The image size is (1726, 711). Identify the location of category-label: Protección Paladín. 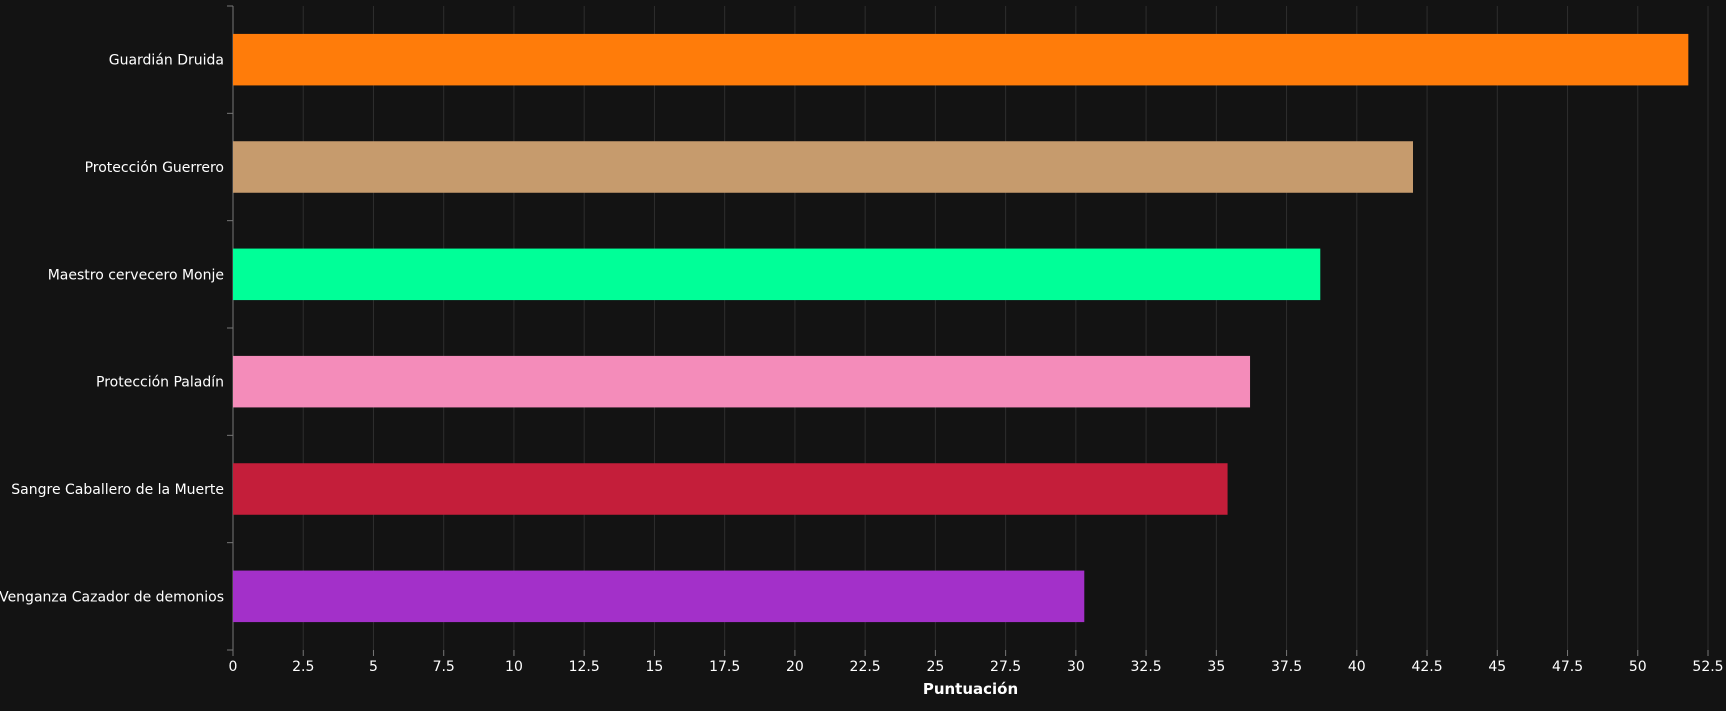
(160, 383).